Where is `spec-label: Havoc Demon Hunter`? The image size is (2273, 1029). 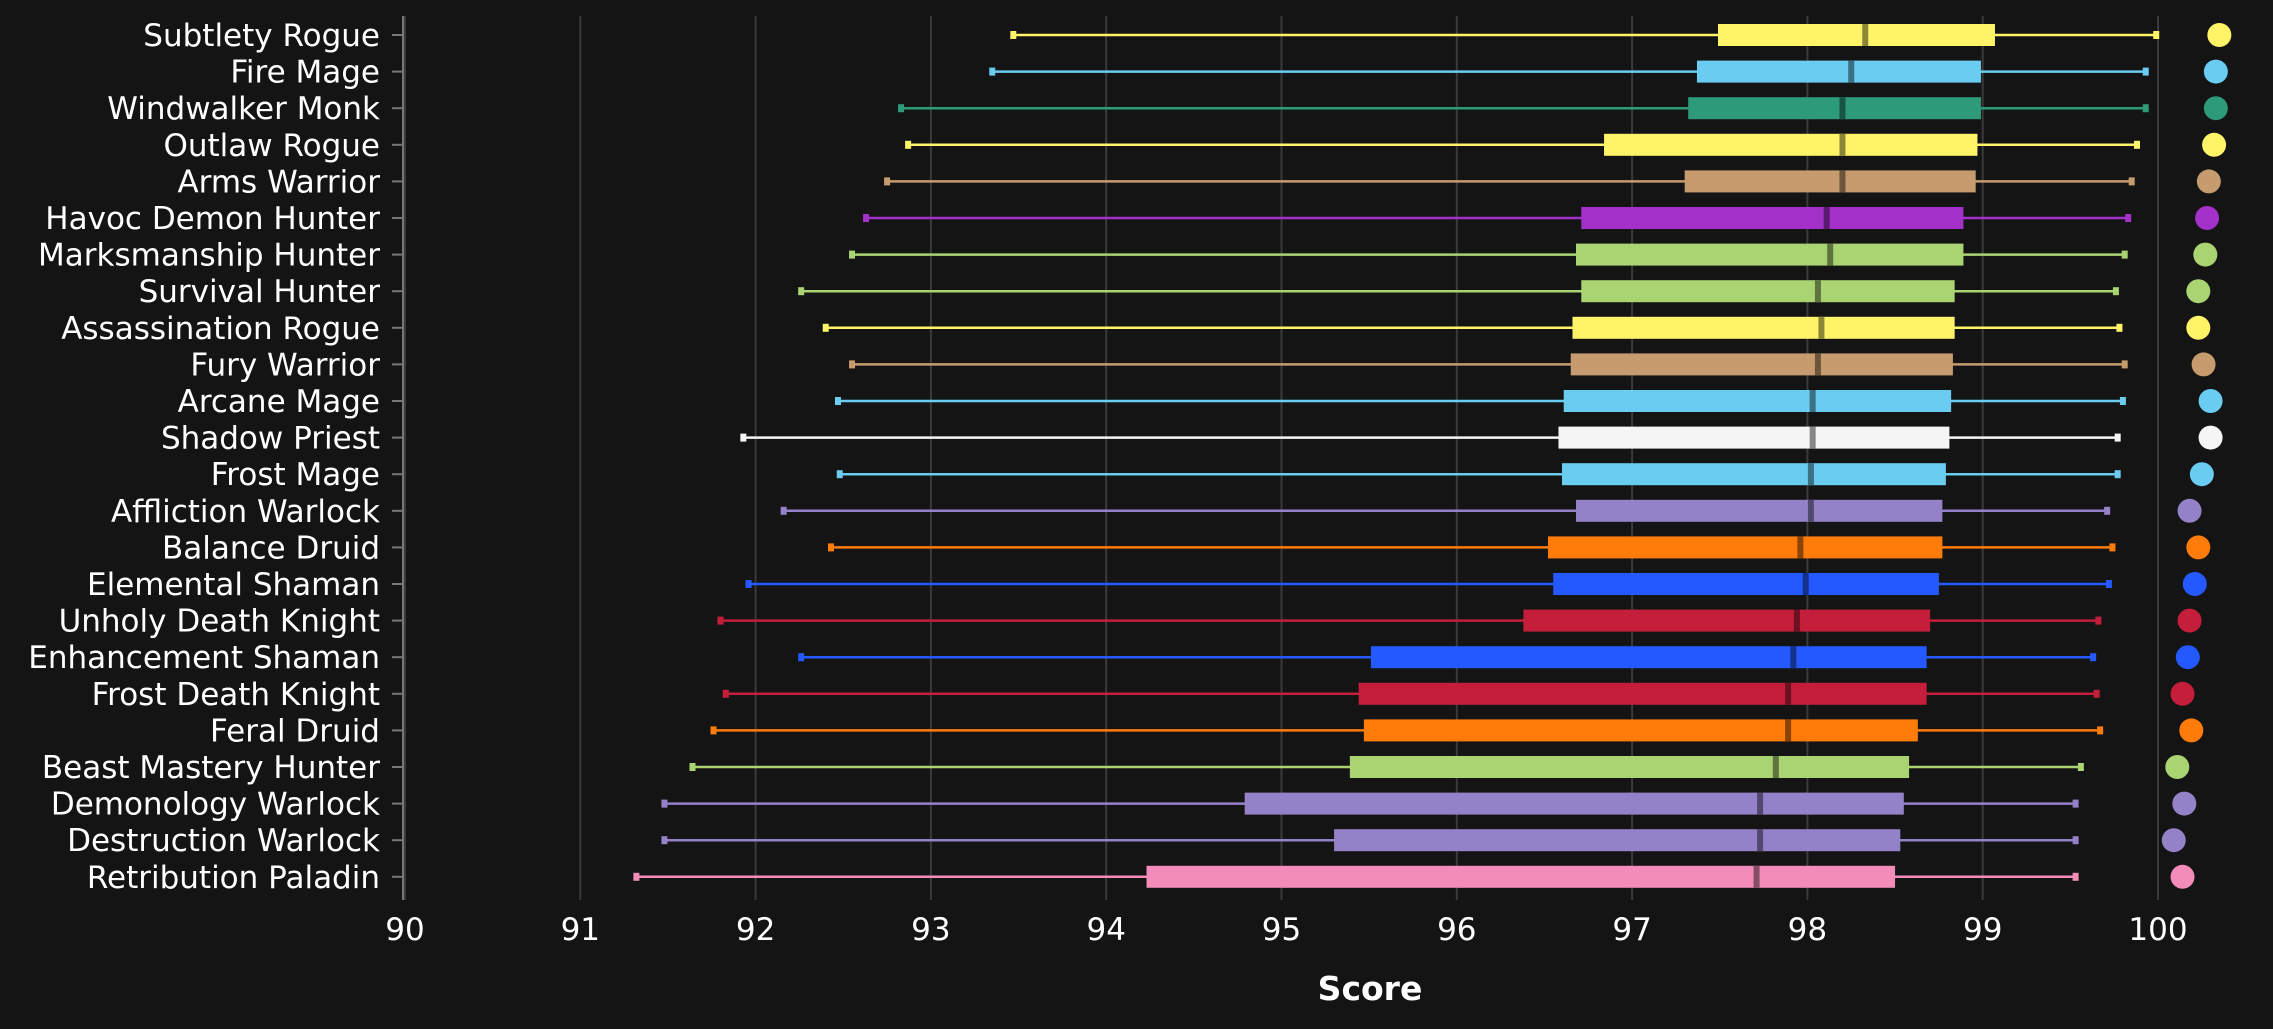 spec-label: Havoc Demon Hunter is located at coordinates (212, 219).